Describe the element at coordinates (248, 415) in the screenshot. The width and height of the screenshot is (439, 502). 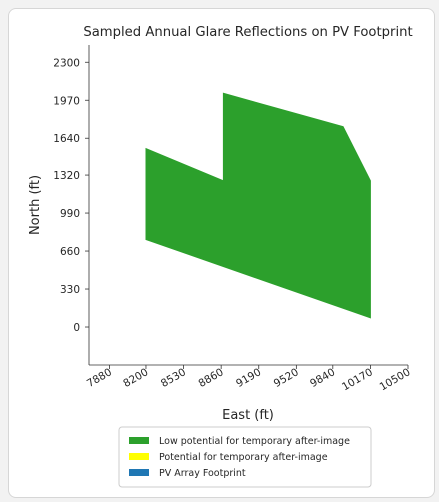
I see `x-axis-label: East (ft)` at that location.